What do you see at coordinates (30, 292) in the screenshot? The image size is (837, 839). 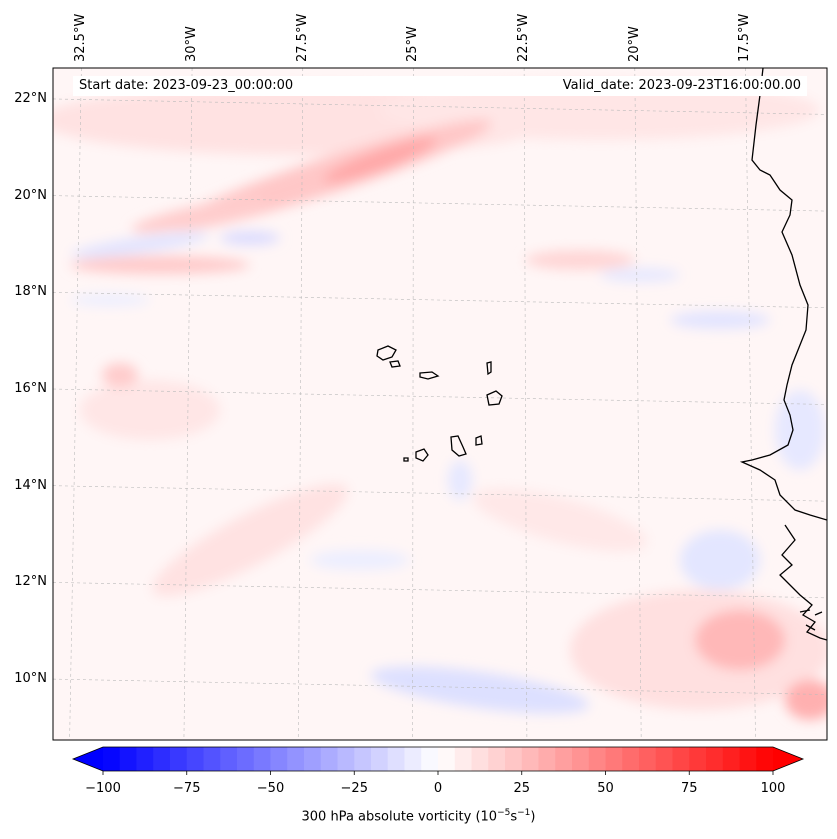 I see `latitude-label: 18°N` at bounding box center [30, 292].